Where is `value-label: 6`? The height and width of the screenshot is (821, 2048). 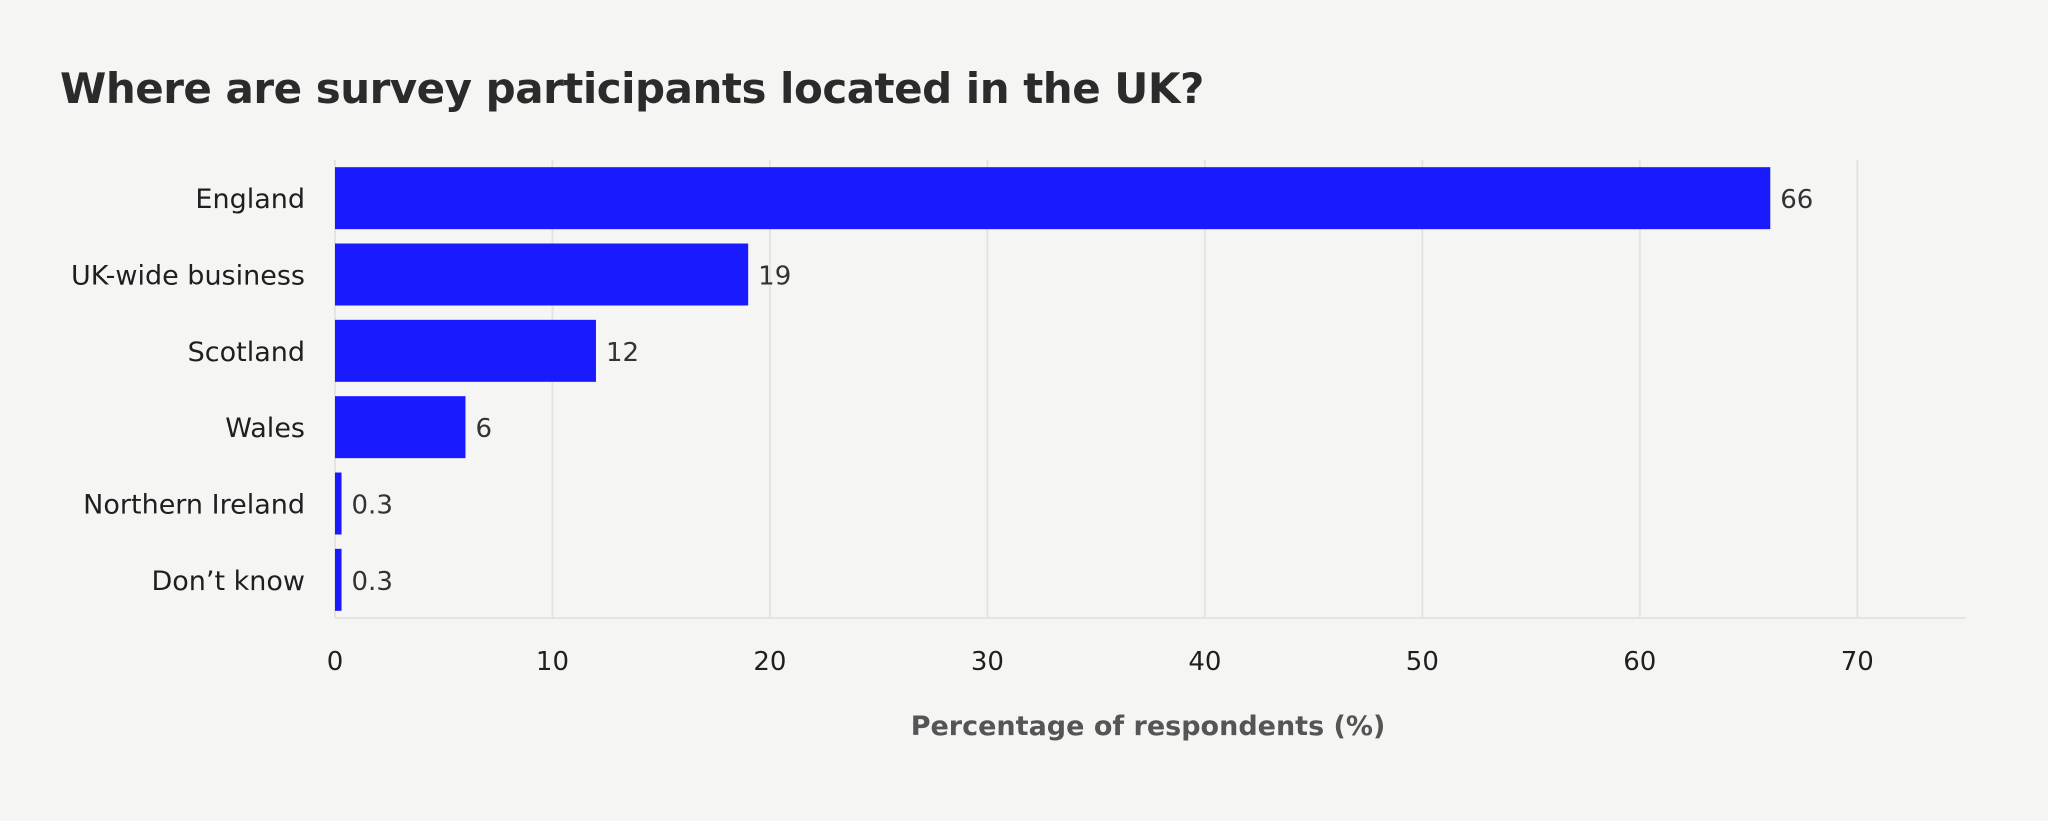
value-label: 6 is located at coordinates (483, 429).